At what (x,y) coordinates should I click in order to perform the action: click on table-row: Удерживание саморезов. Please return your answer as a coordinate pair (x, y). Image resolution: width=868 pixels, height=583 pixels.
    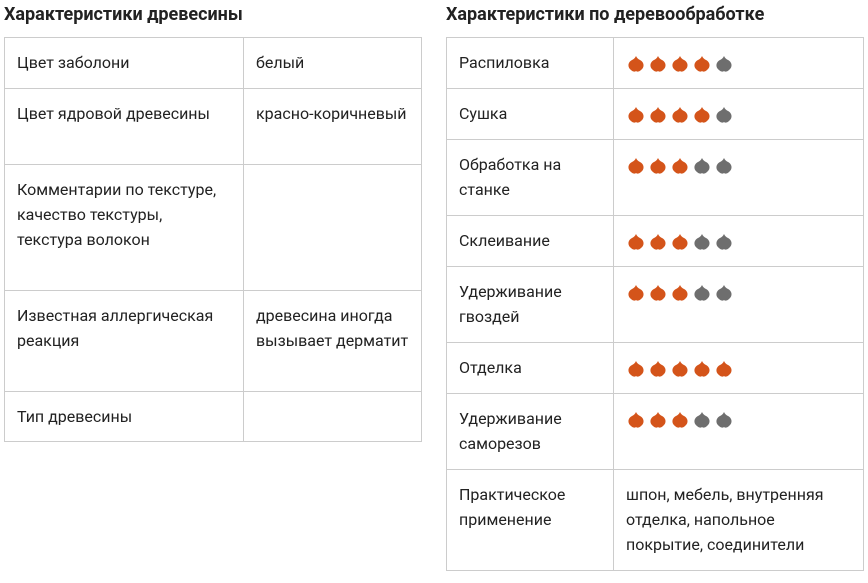
    Looking at the image, I should click on (655, 431).